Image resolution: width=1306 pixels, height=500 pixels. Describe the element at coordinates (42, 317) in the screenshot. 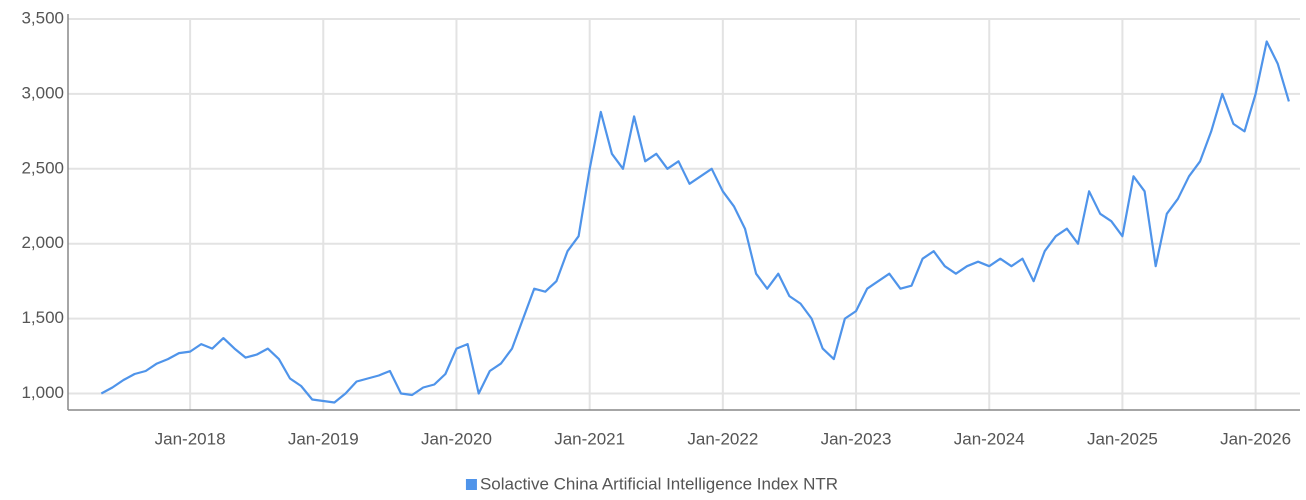

I see `y-tick-label: 1,500` at that location.